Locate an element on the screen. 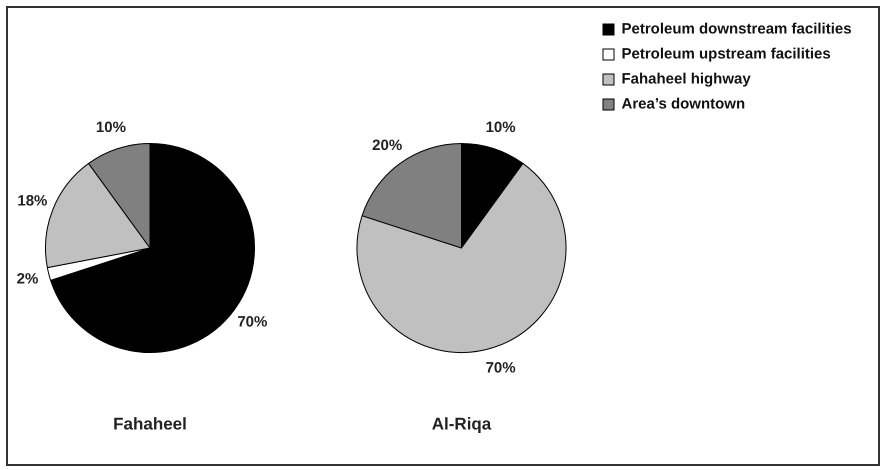  data-label: 20% is located at coordinates (387, 145).